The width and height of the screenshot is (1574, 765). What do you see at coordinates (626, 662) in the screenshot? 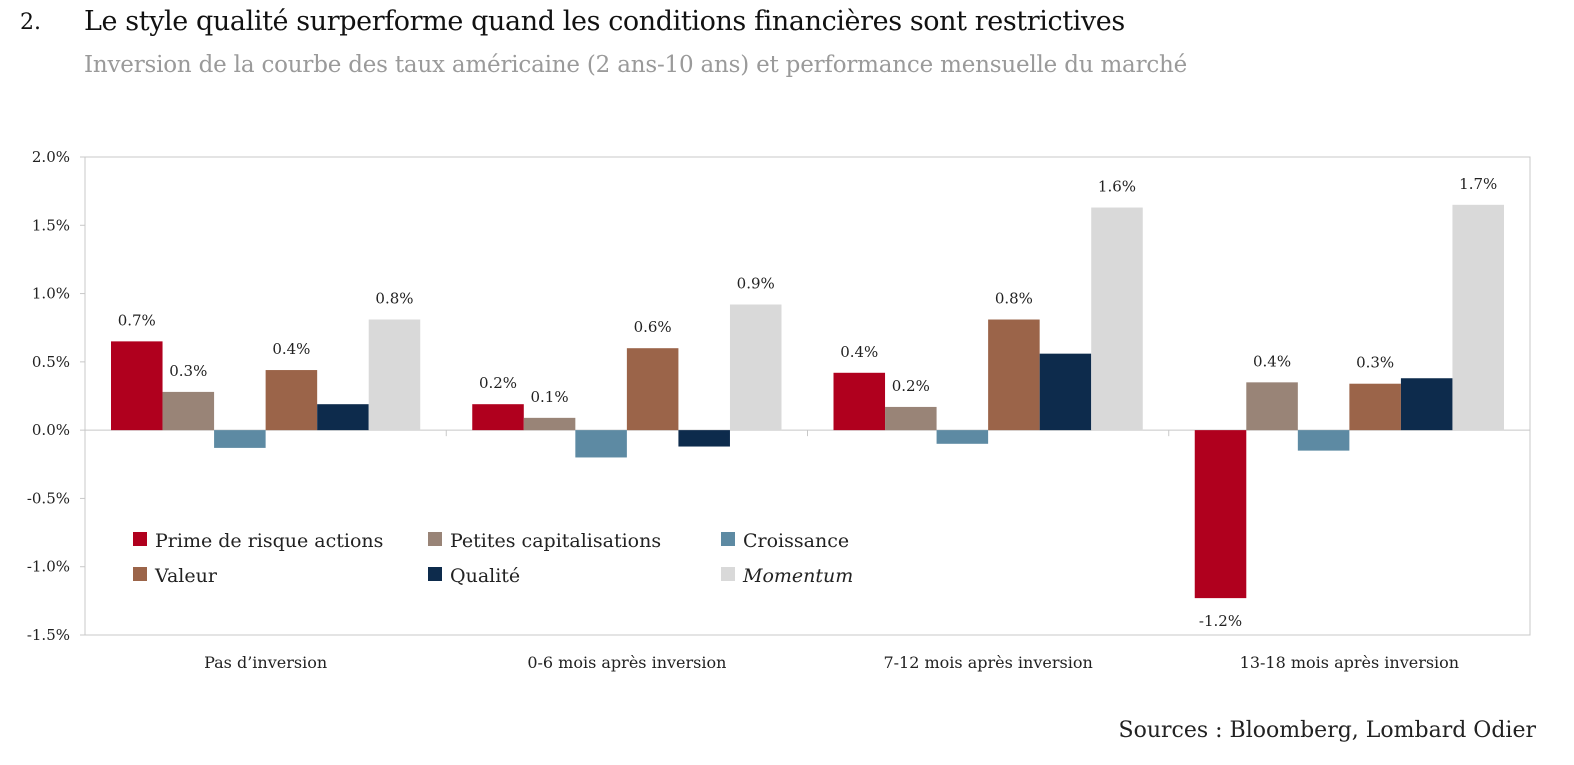
I see `x-category-label: 0-6 mois après inversion` at bounding box center [626, 662].